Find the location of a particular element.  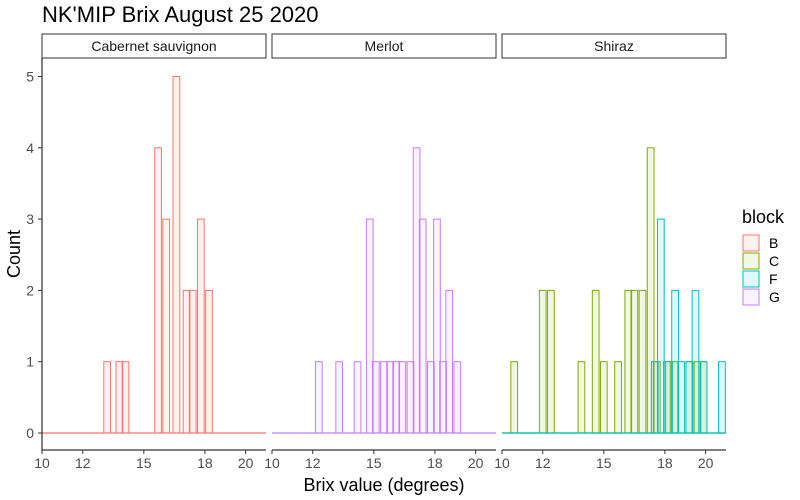

legend-label: G is located at coordinates (774, 297).